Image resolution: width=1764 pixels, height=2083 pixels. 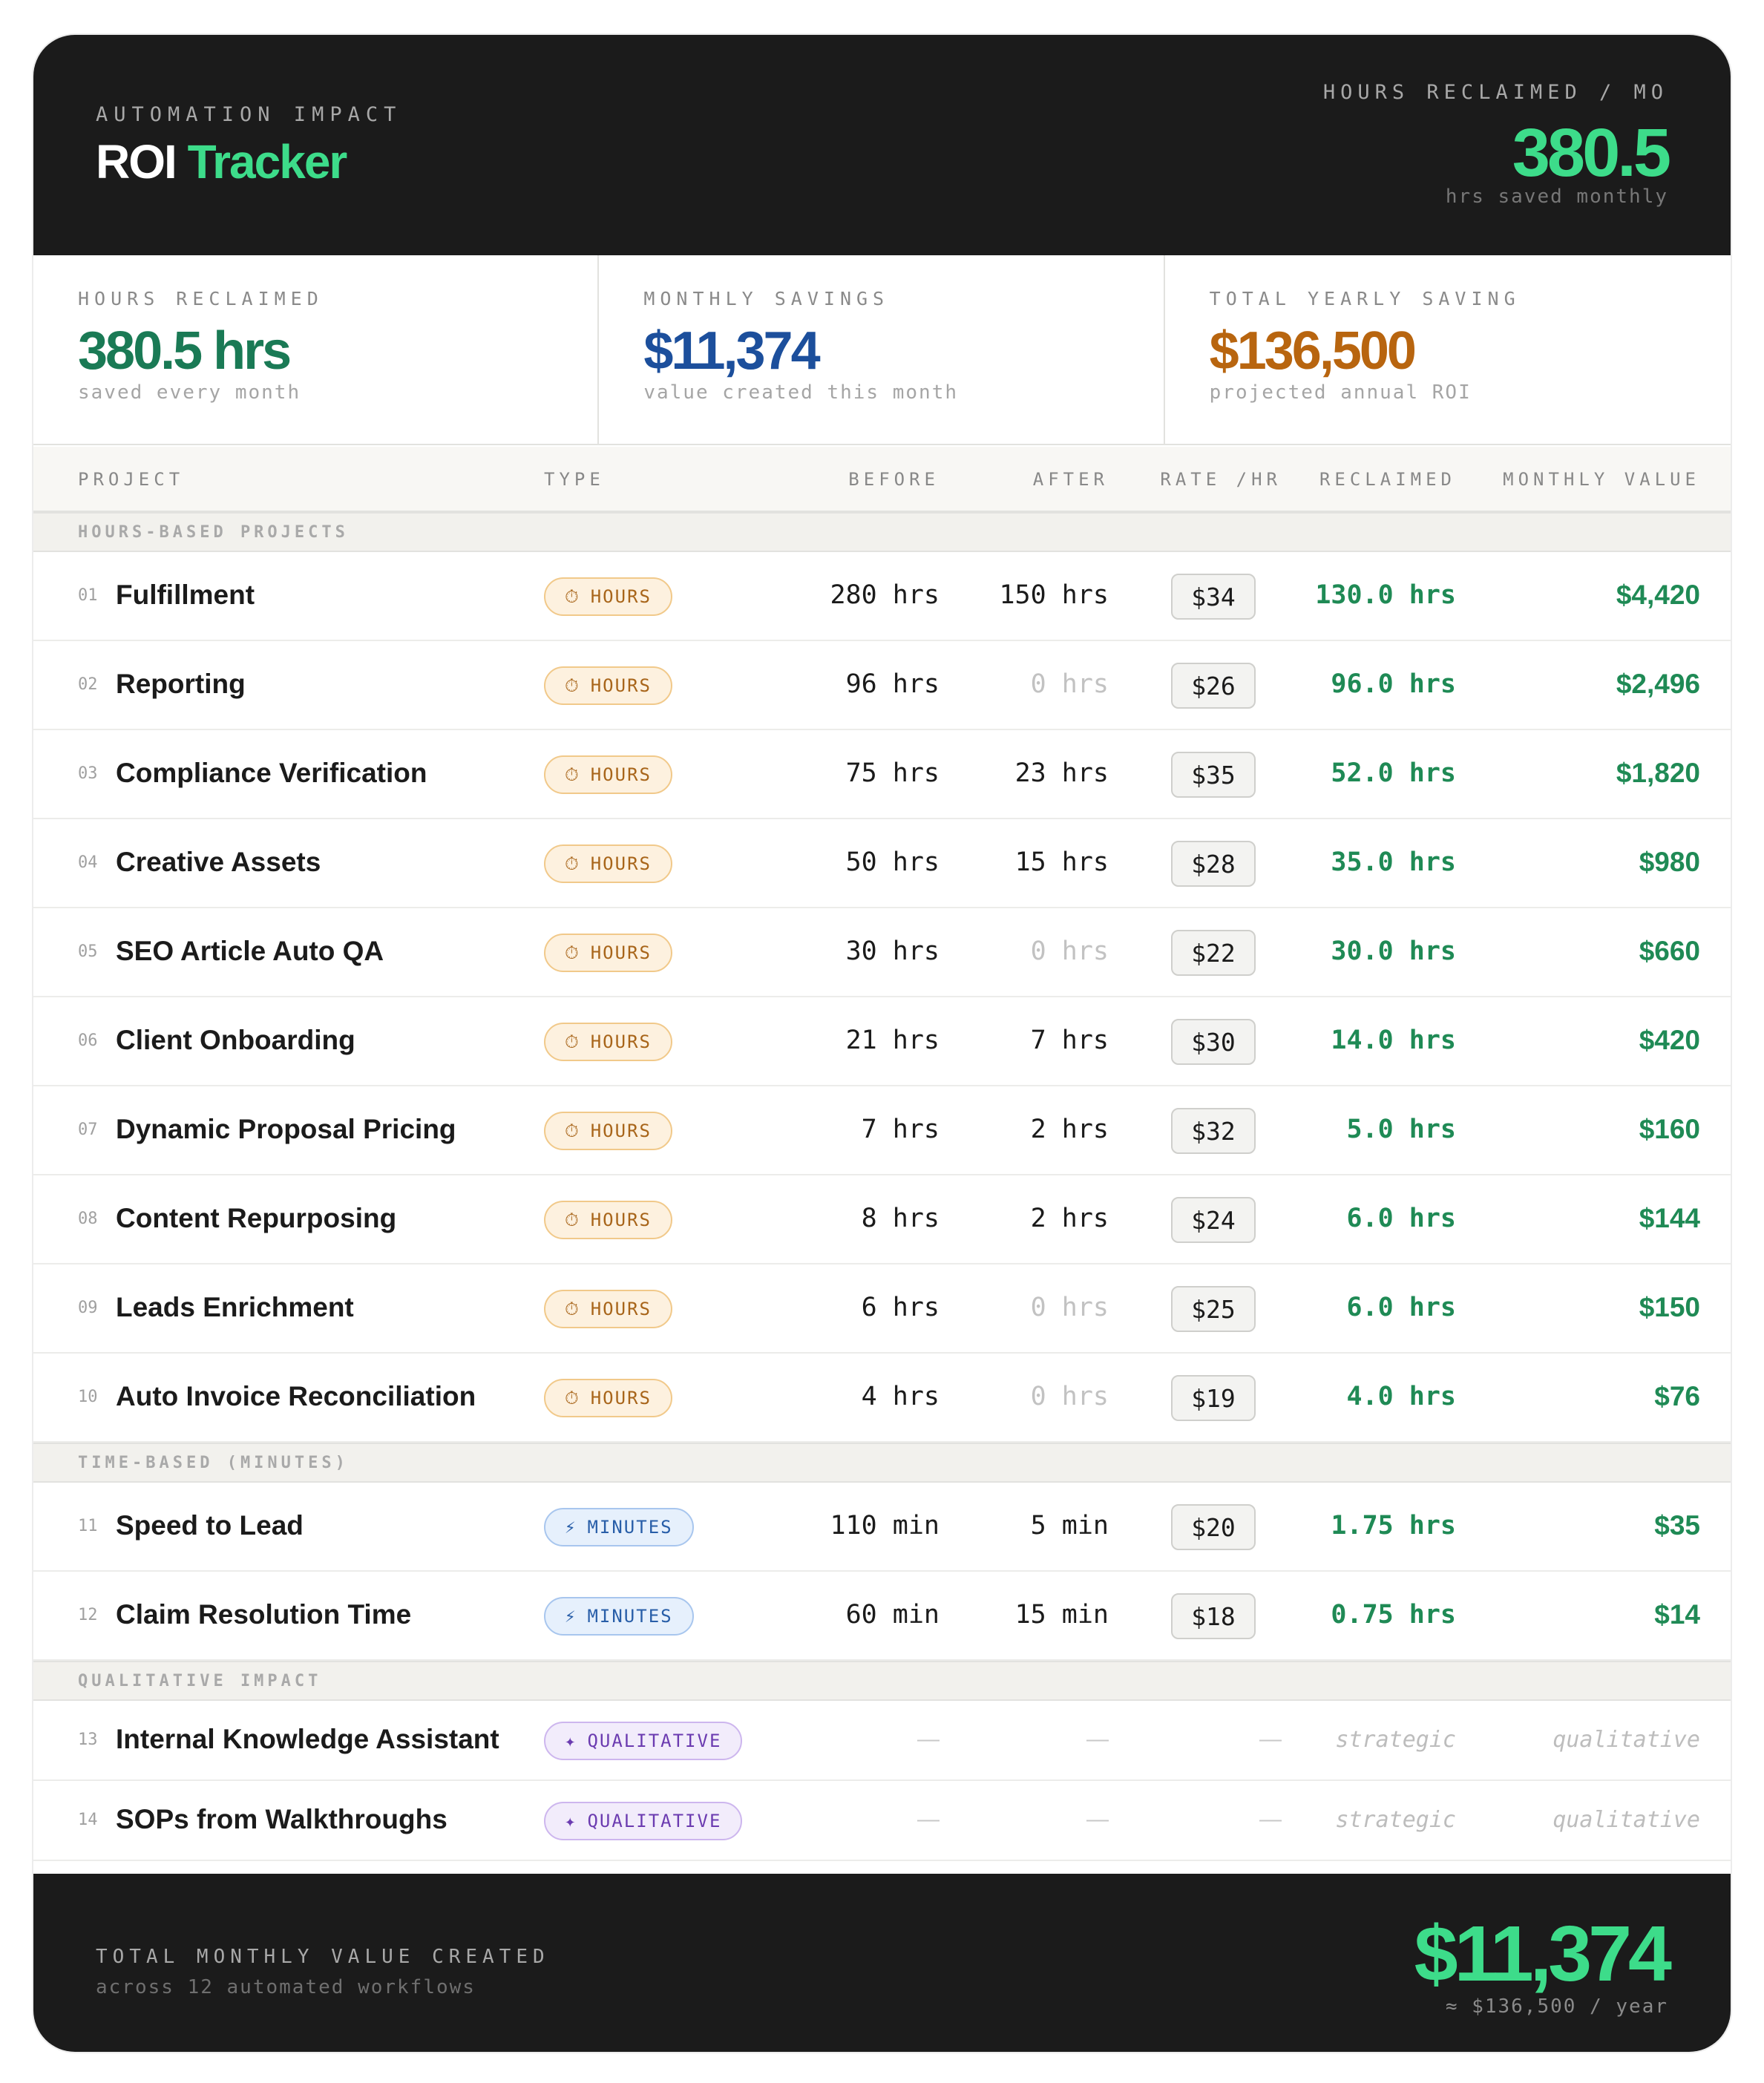 I want to click on reclaimed-value: 6.0 hrs, so click(x=1401, y=1308).